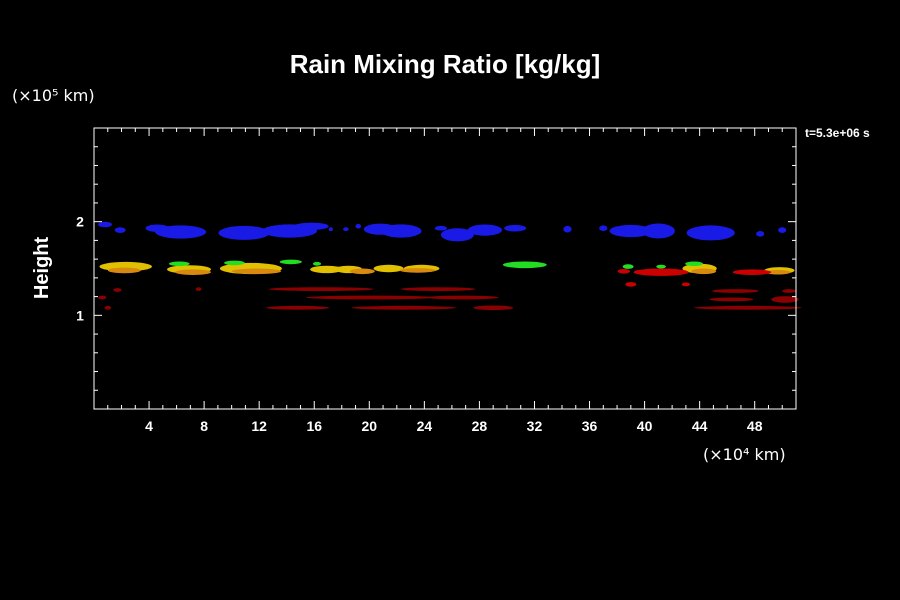  What do you see at coordinates (204, 426) in the screenshot?
I see `x-tick-label: 8` at bounding box center [204, 426].